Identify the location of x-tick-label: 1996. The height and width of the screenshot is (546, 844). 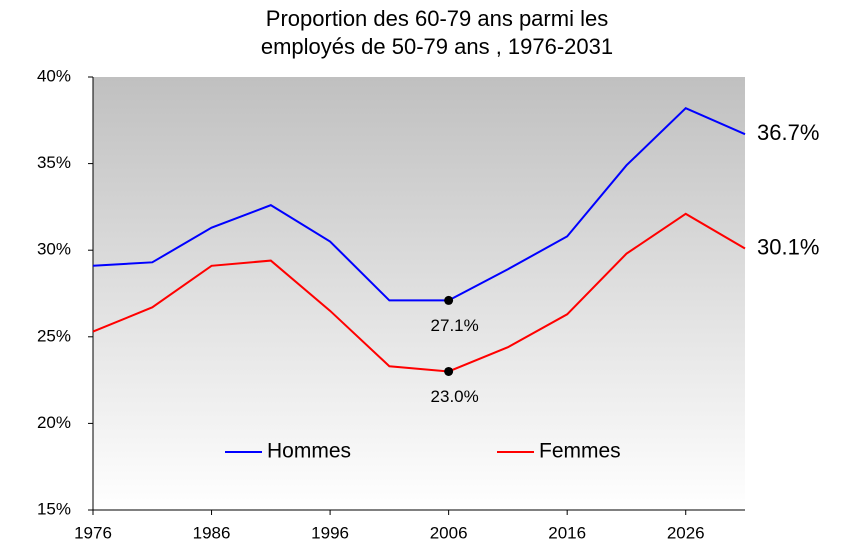
(330, 532).